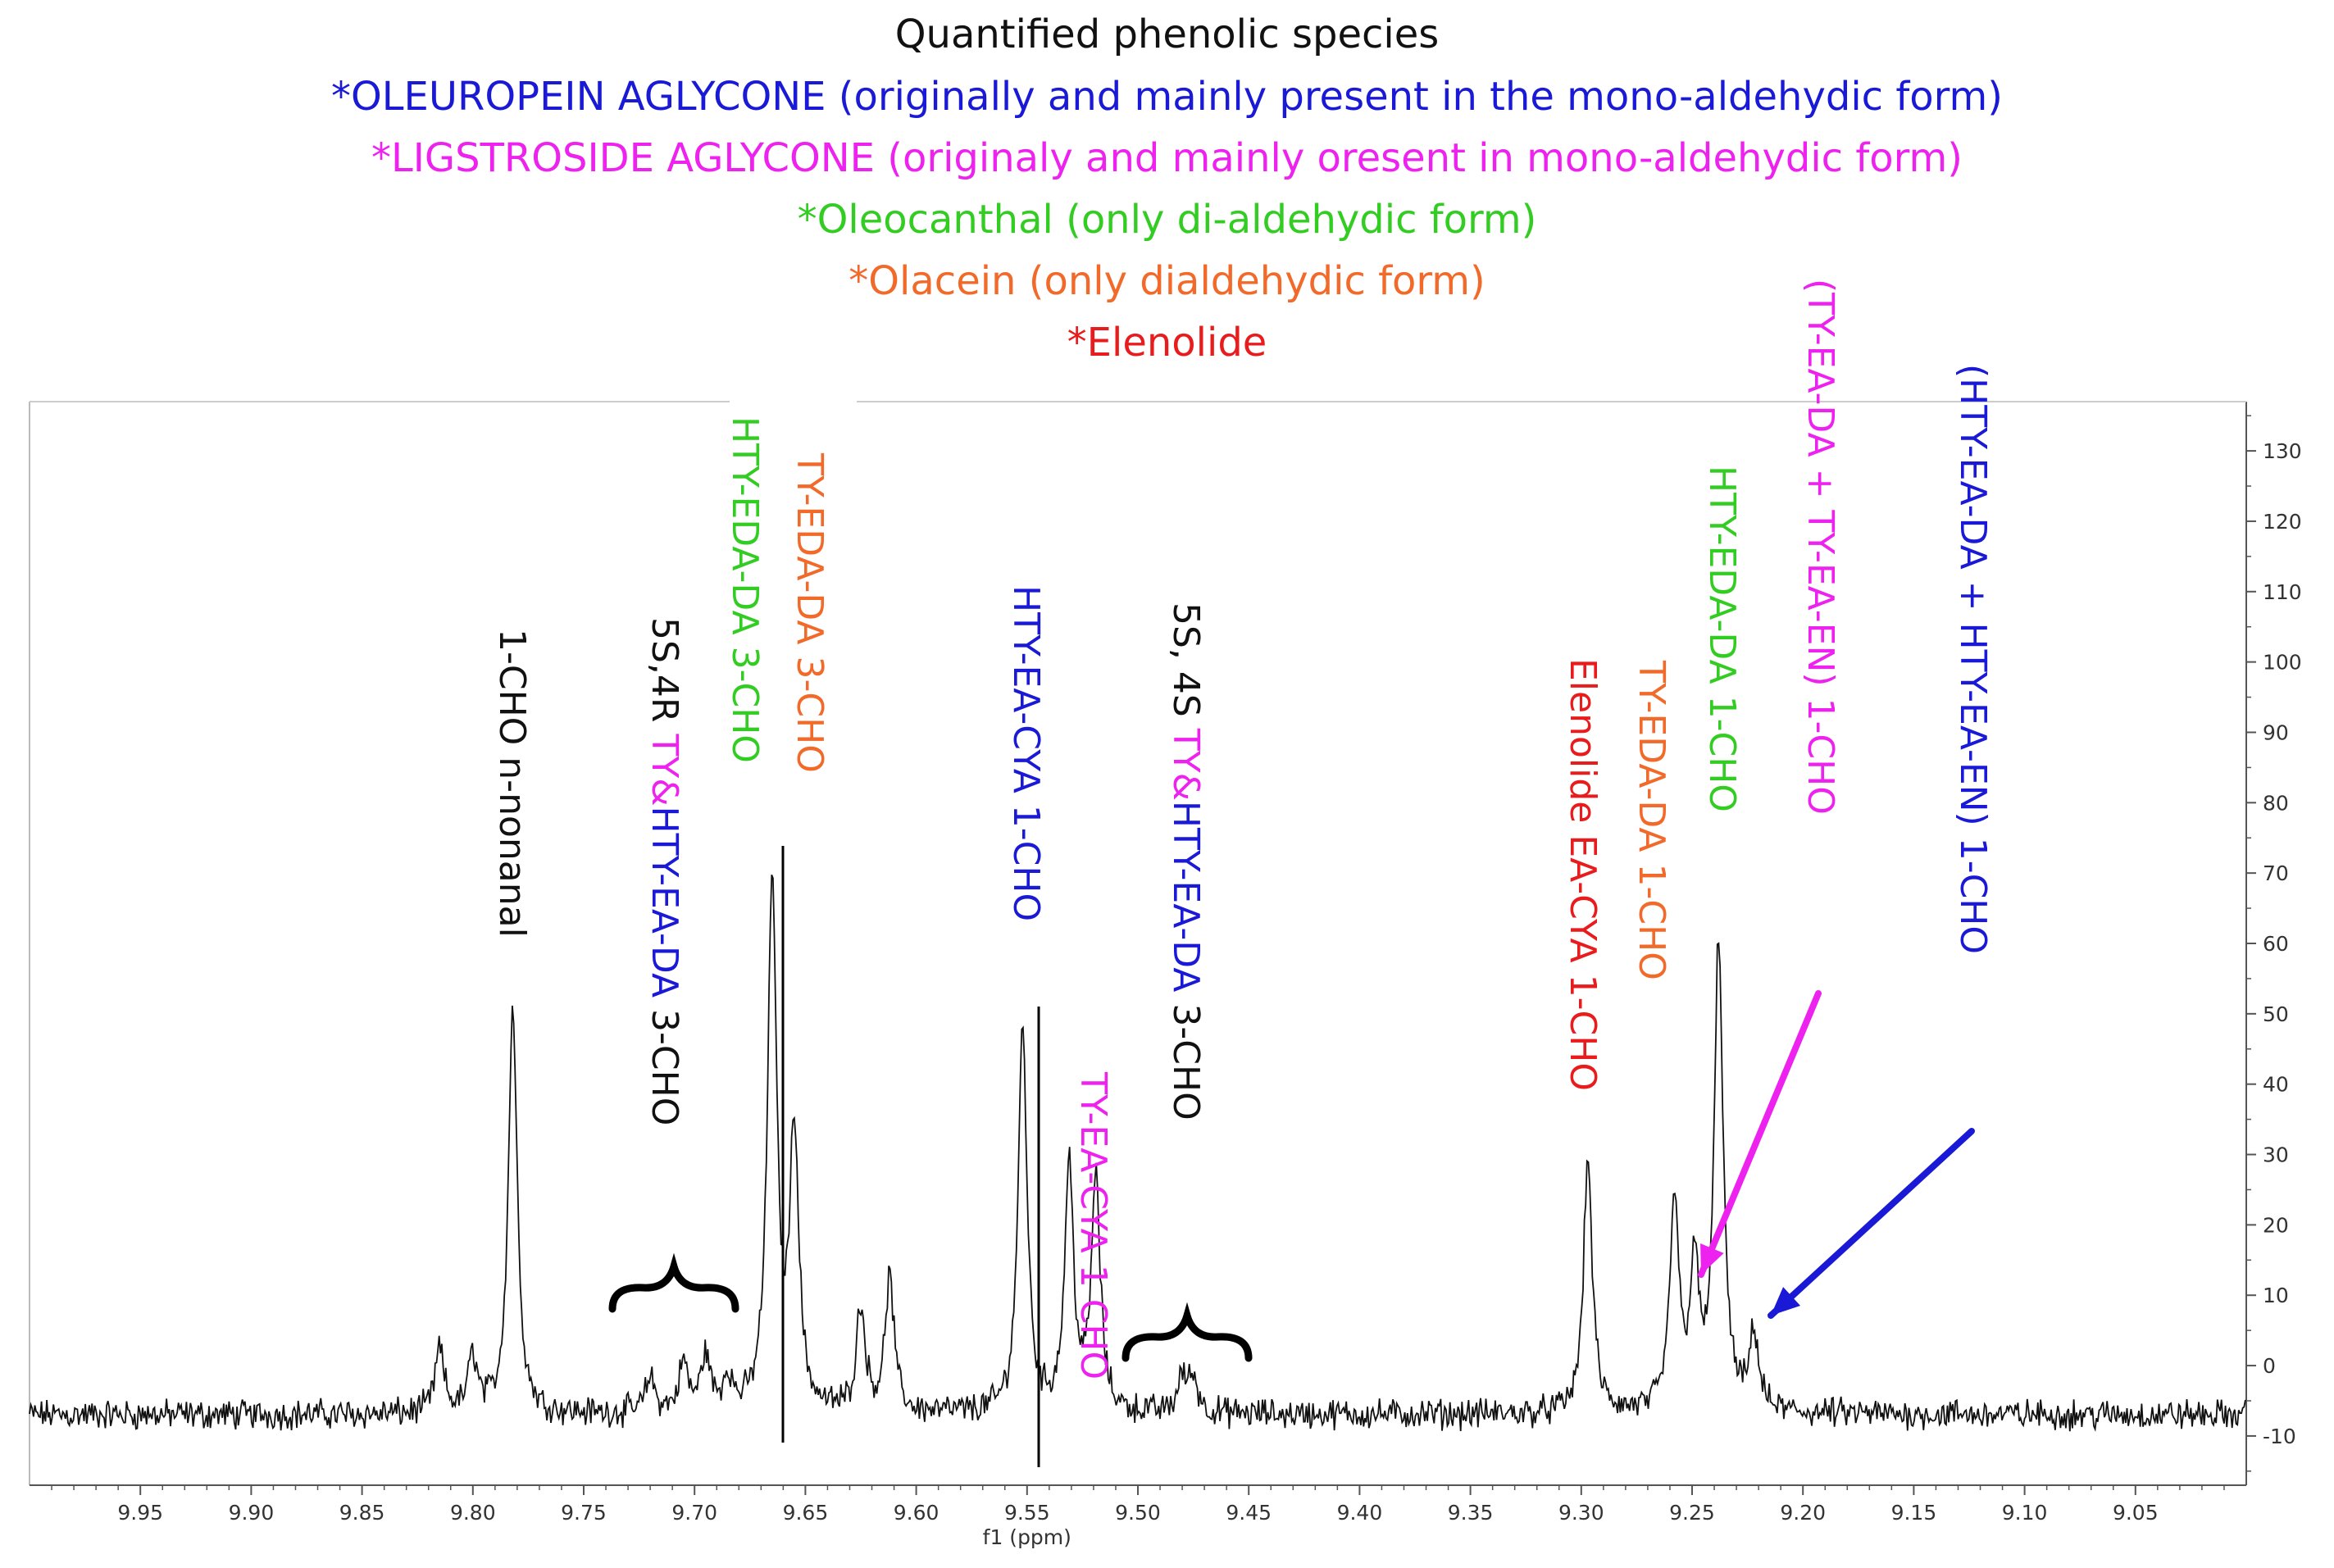 The width and height of the screenshot is (2334, 1568). I want to click on x-tick-label: 9.55, so click(1027, 1513).